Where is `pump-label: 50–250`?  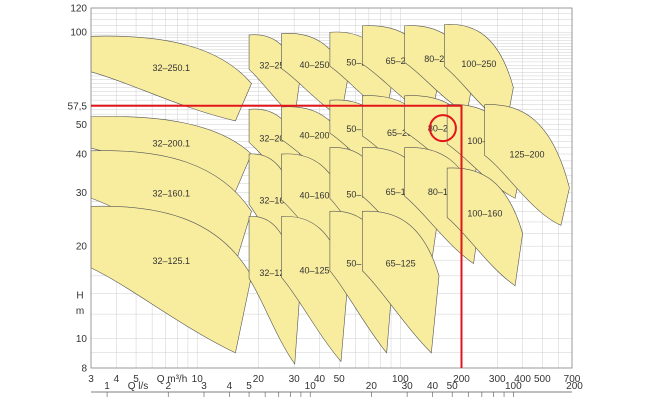
pump-label: 50–250 is located at coordinates (361, 62).